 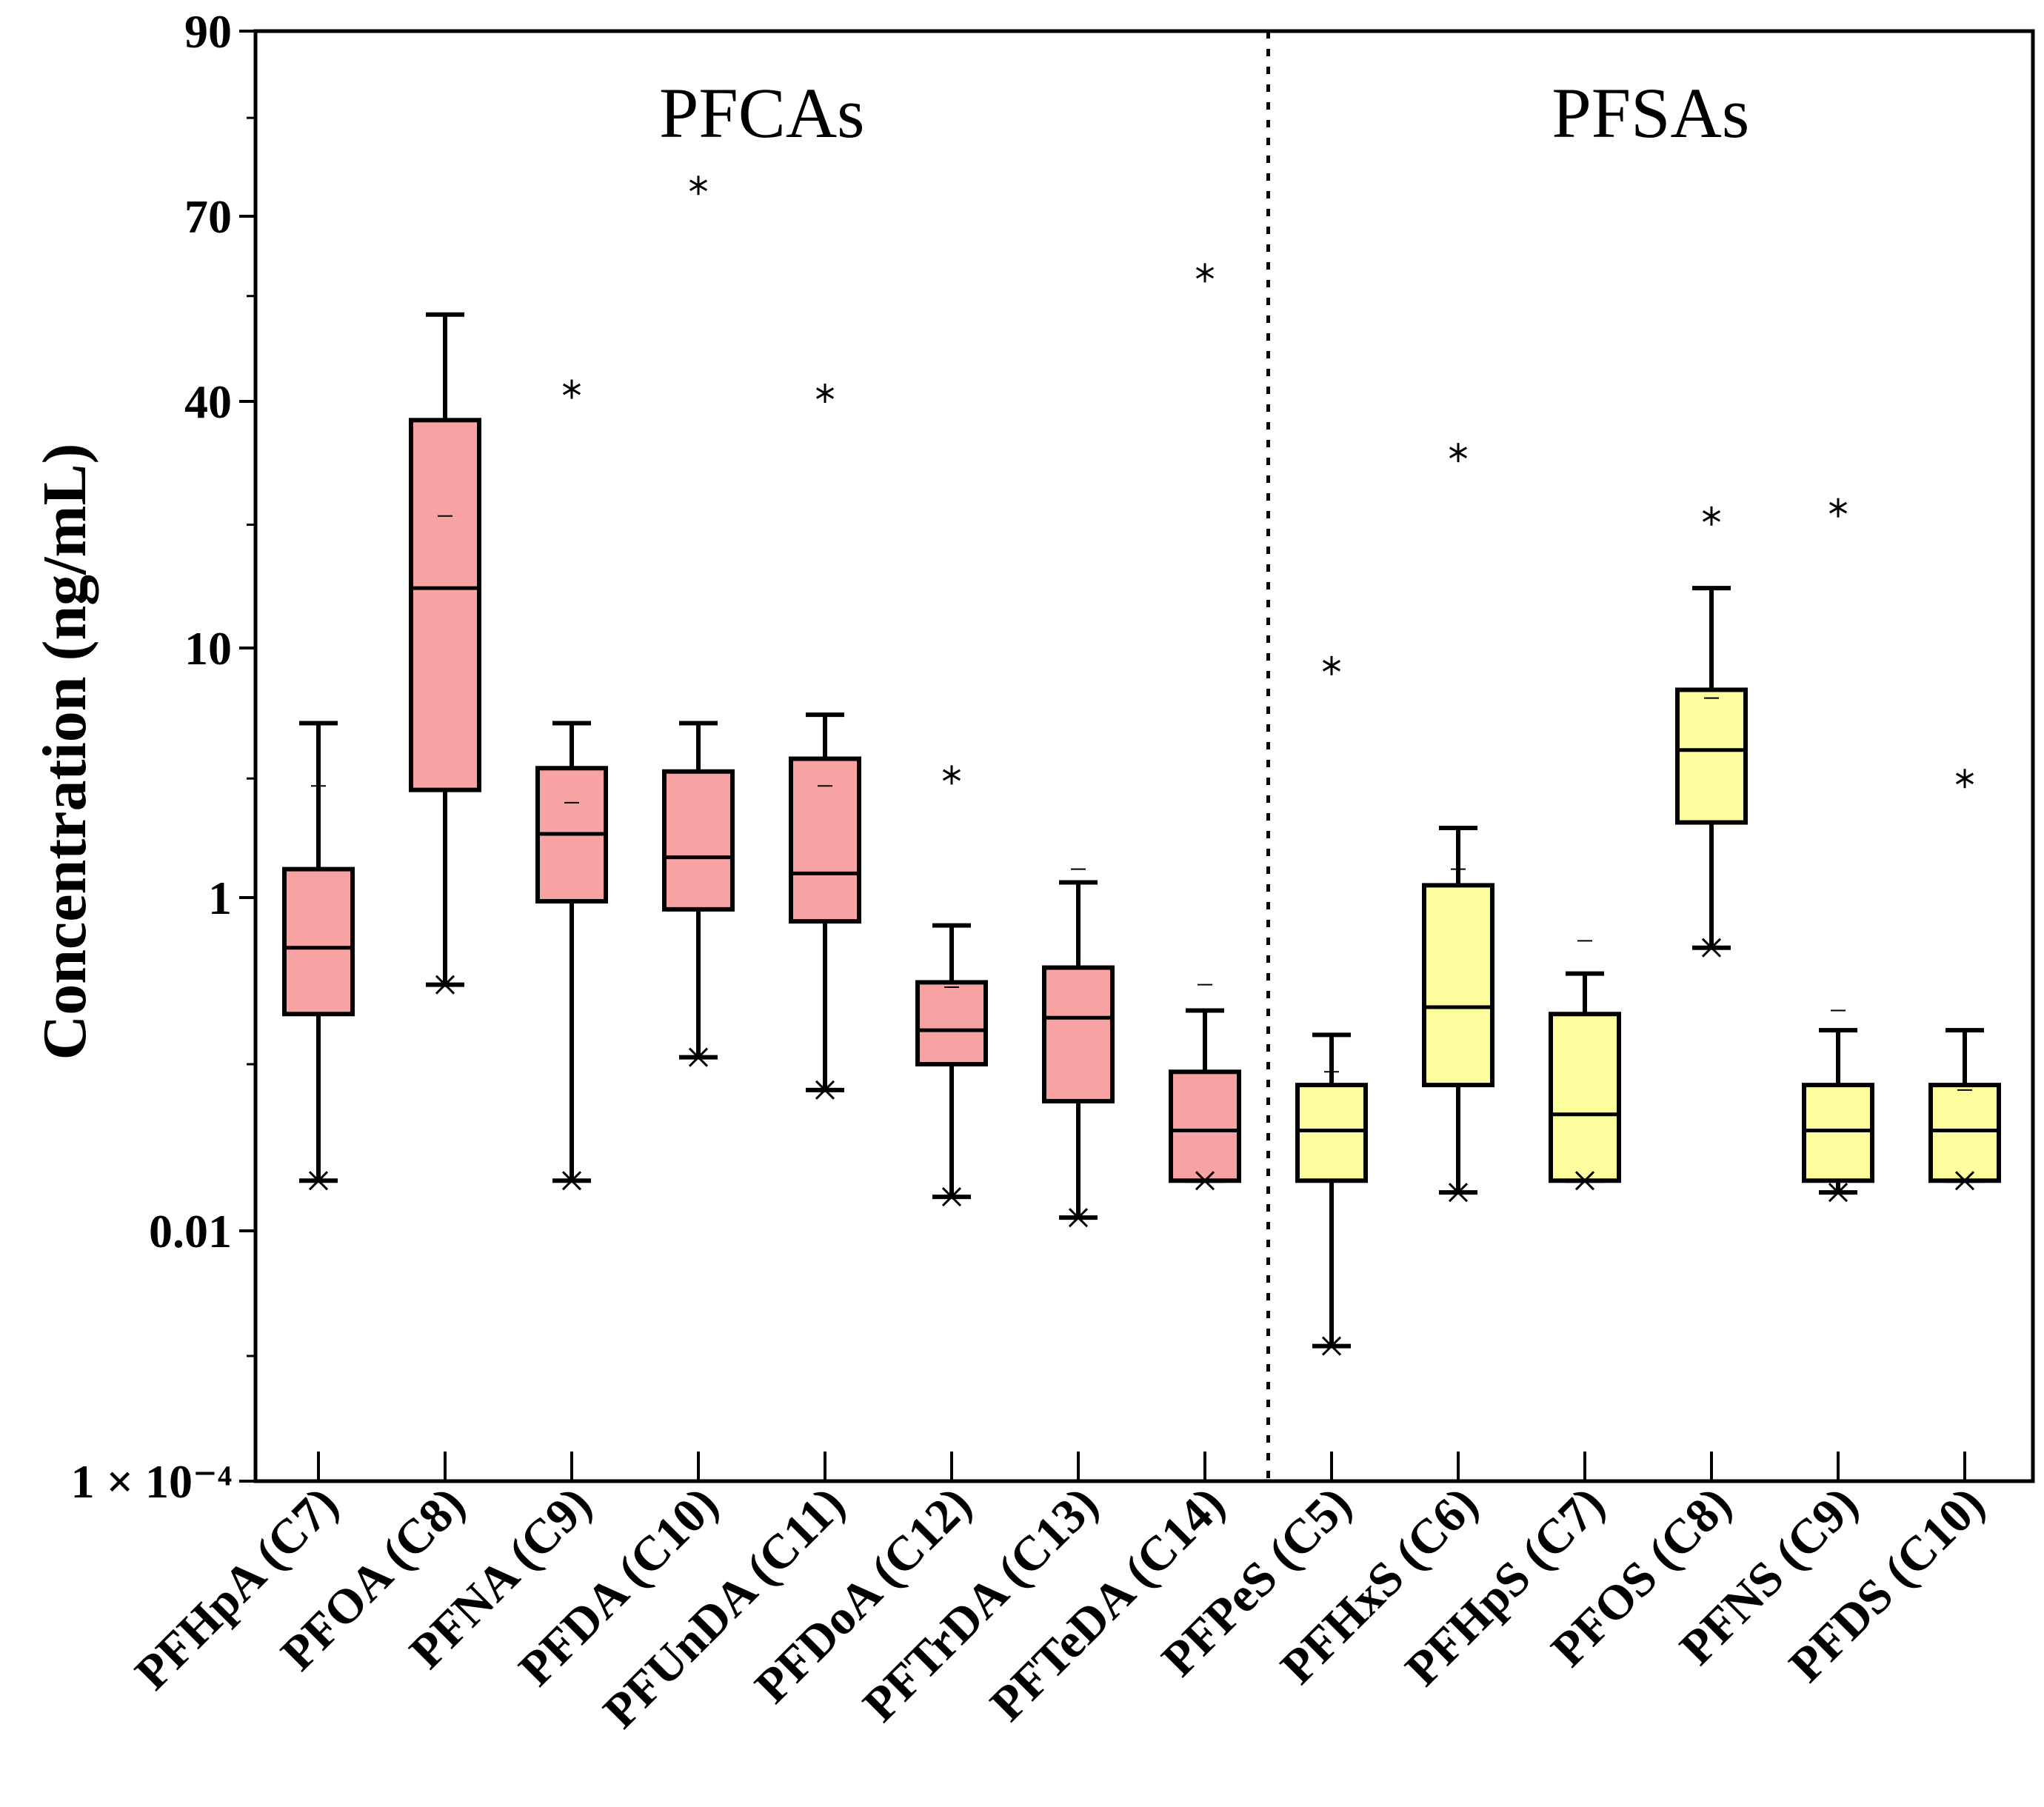 I want to click on min-marker-pfos-c8, so click(x=1711, y=948).